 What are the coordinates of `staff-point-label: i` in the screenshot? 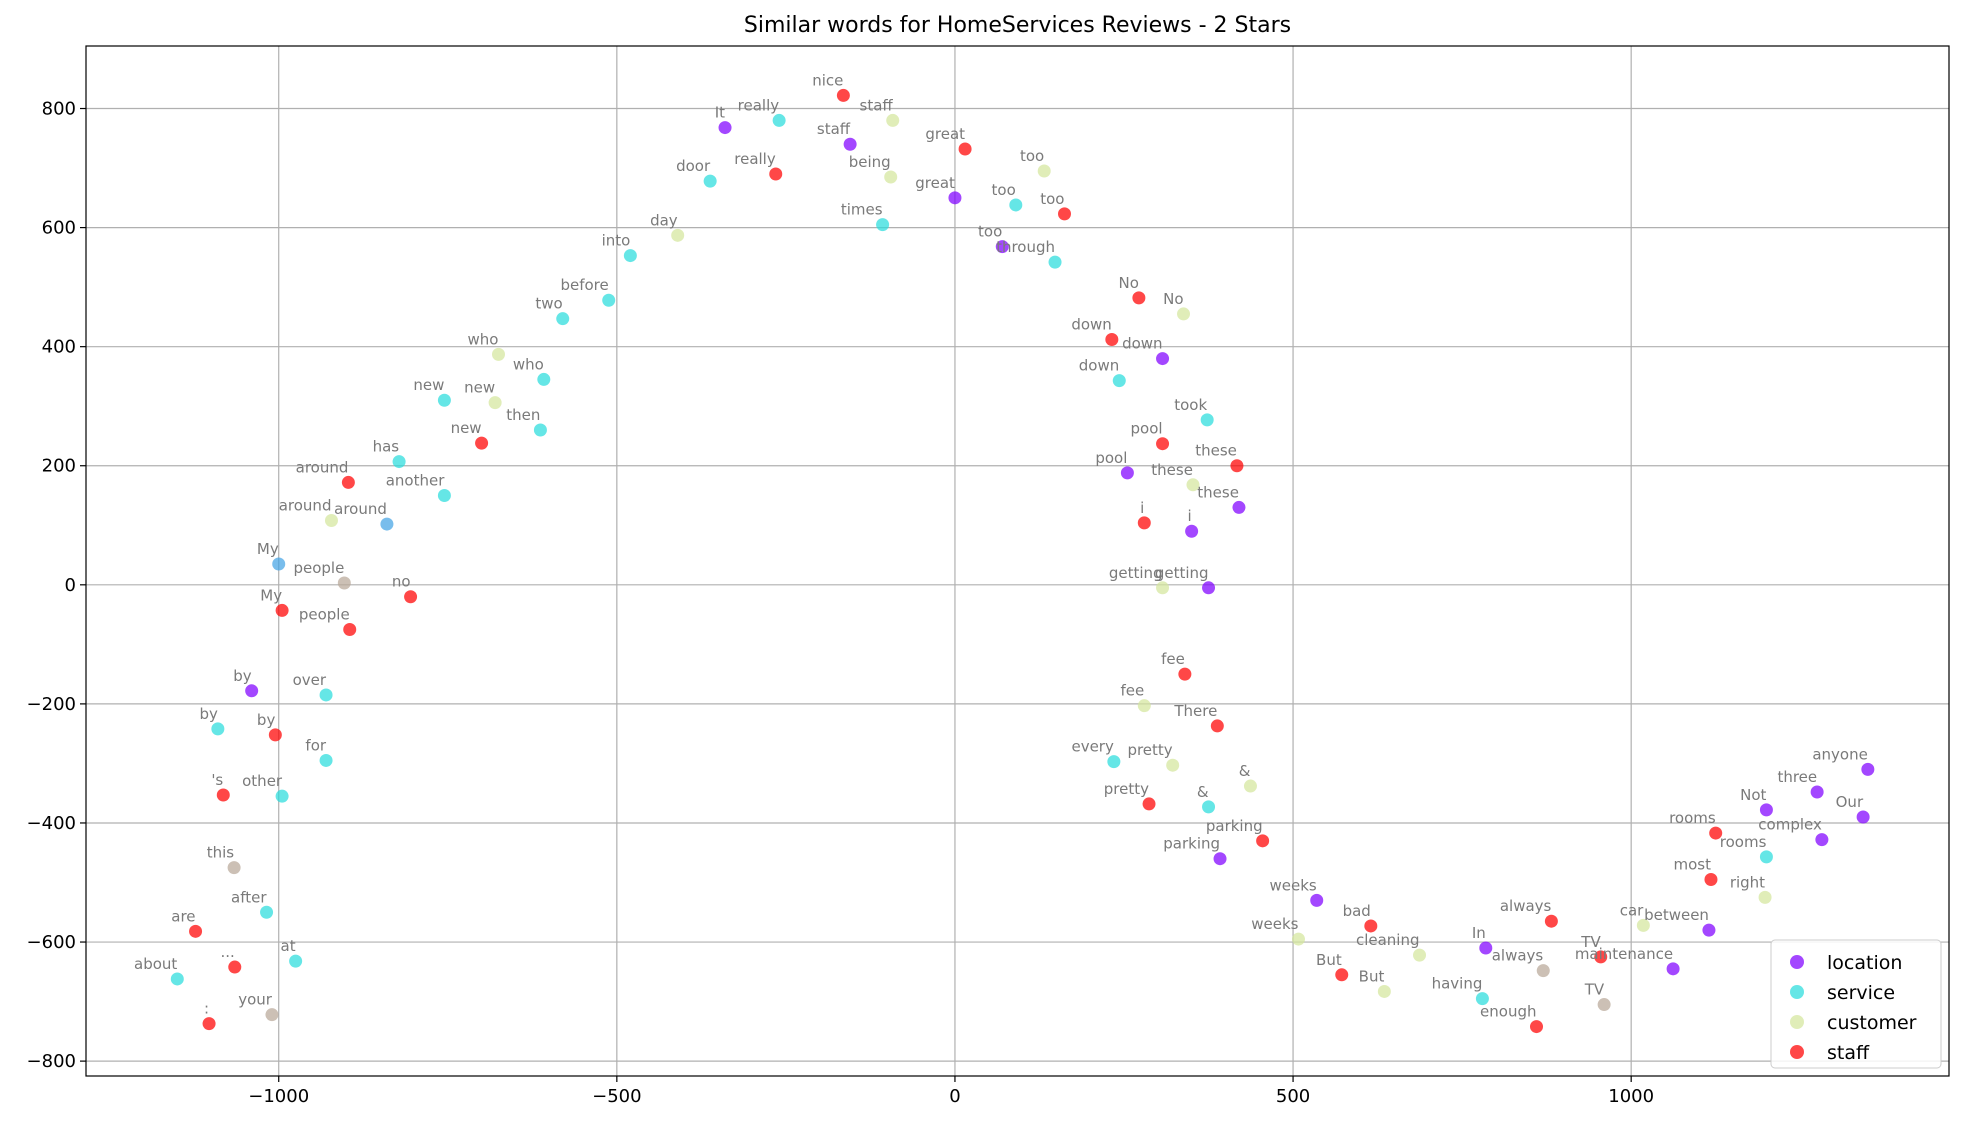 It's located at (1142, 508).